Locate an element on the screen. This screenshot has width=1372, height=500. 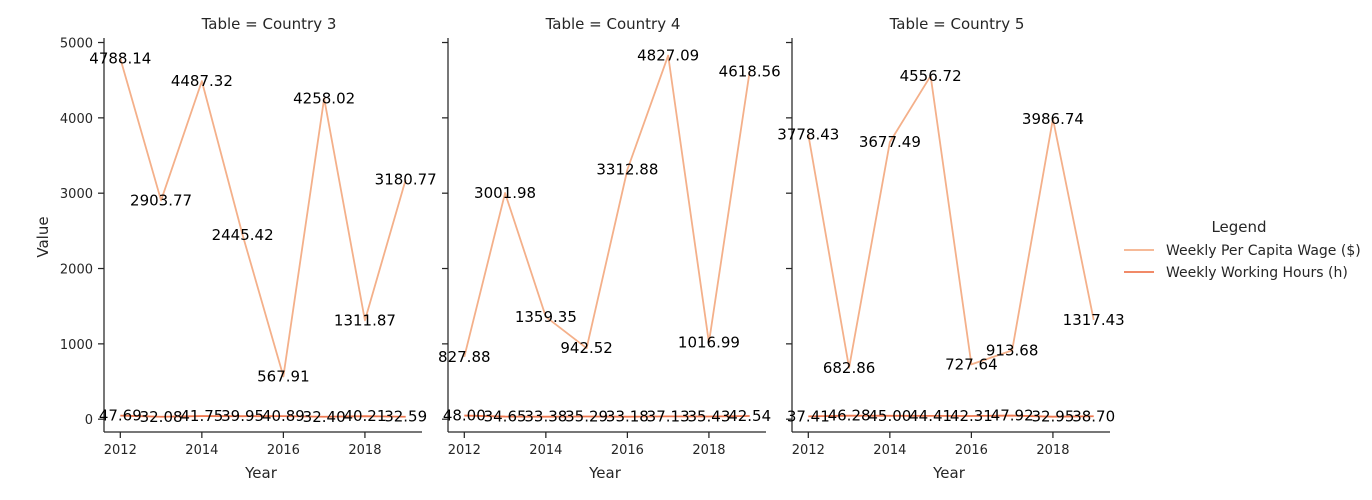
data-label: 34.65 is located at coordinates (505, 417).